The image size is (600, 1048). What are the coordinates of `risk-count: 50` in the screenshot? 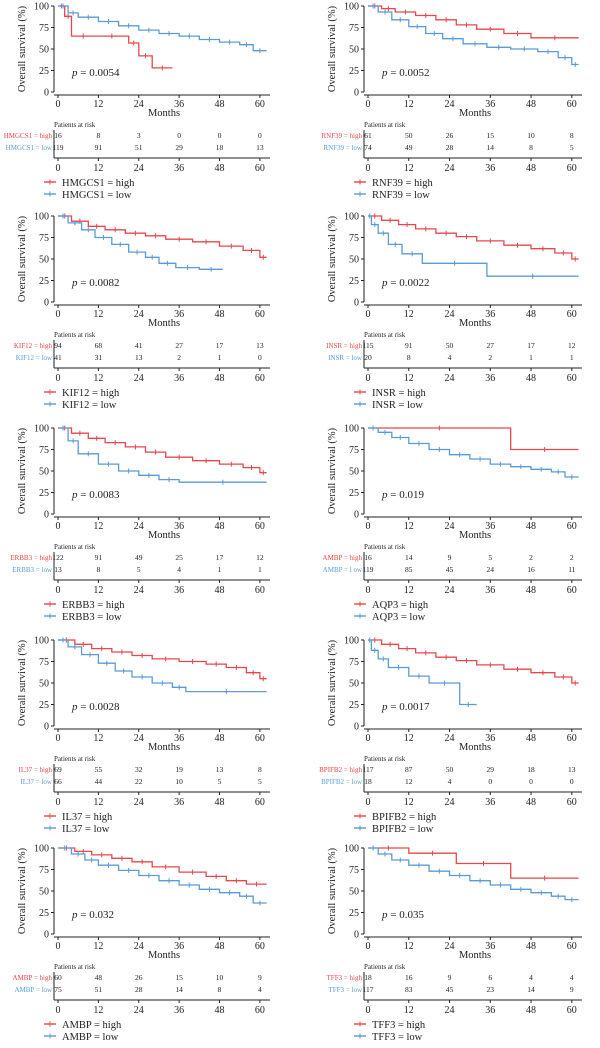 It's located at (450, 345).